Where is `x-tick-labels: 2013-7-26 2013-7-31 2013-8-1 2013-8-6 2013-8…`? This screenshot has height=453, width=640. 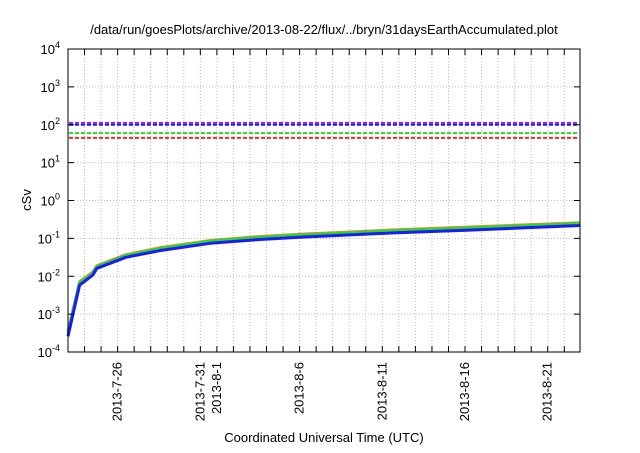 x-tick-labels: 2013-7-26 2013-7-31 2013-8-1 2013-8-6 2013-8… is located at coordinates (332, 391).